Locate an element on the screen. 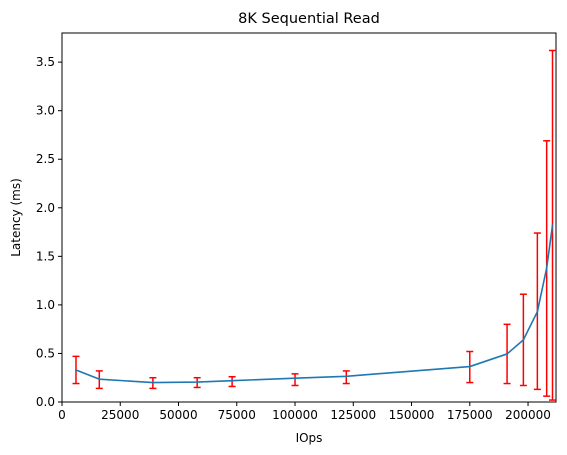 This screenshot has width=567, height=455. y-tick-label: 1.0 is located at coordinates (45, 305).